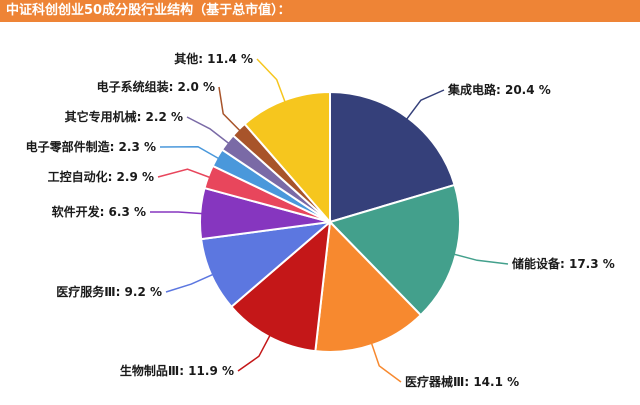 The height and width of the screenshot is (405, 640). Describe the element at coordinates (462, 381) in the screenshot. I see `slice-label-2: 医疗器械Ⅲ: 14.1 %` at that location.